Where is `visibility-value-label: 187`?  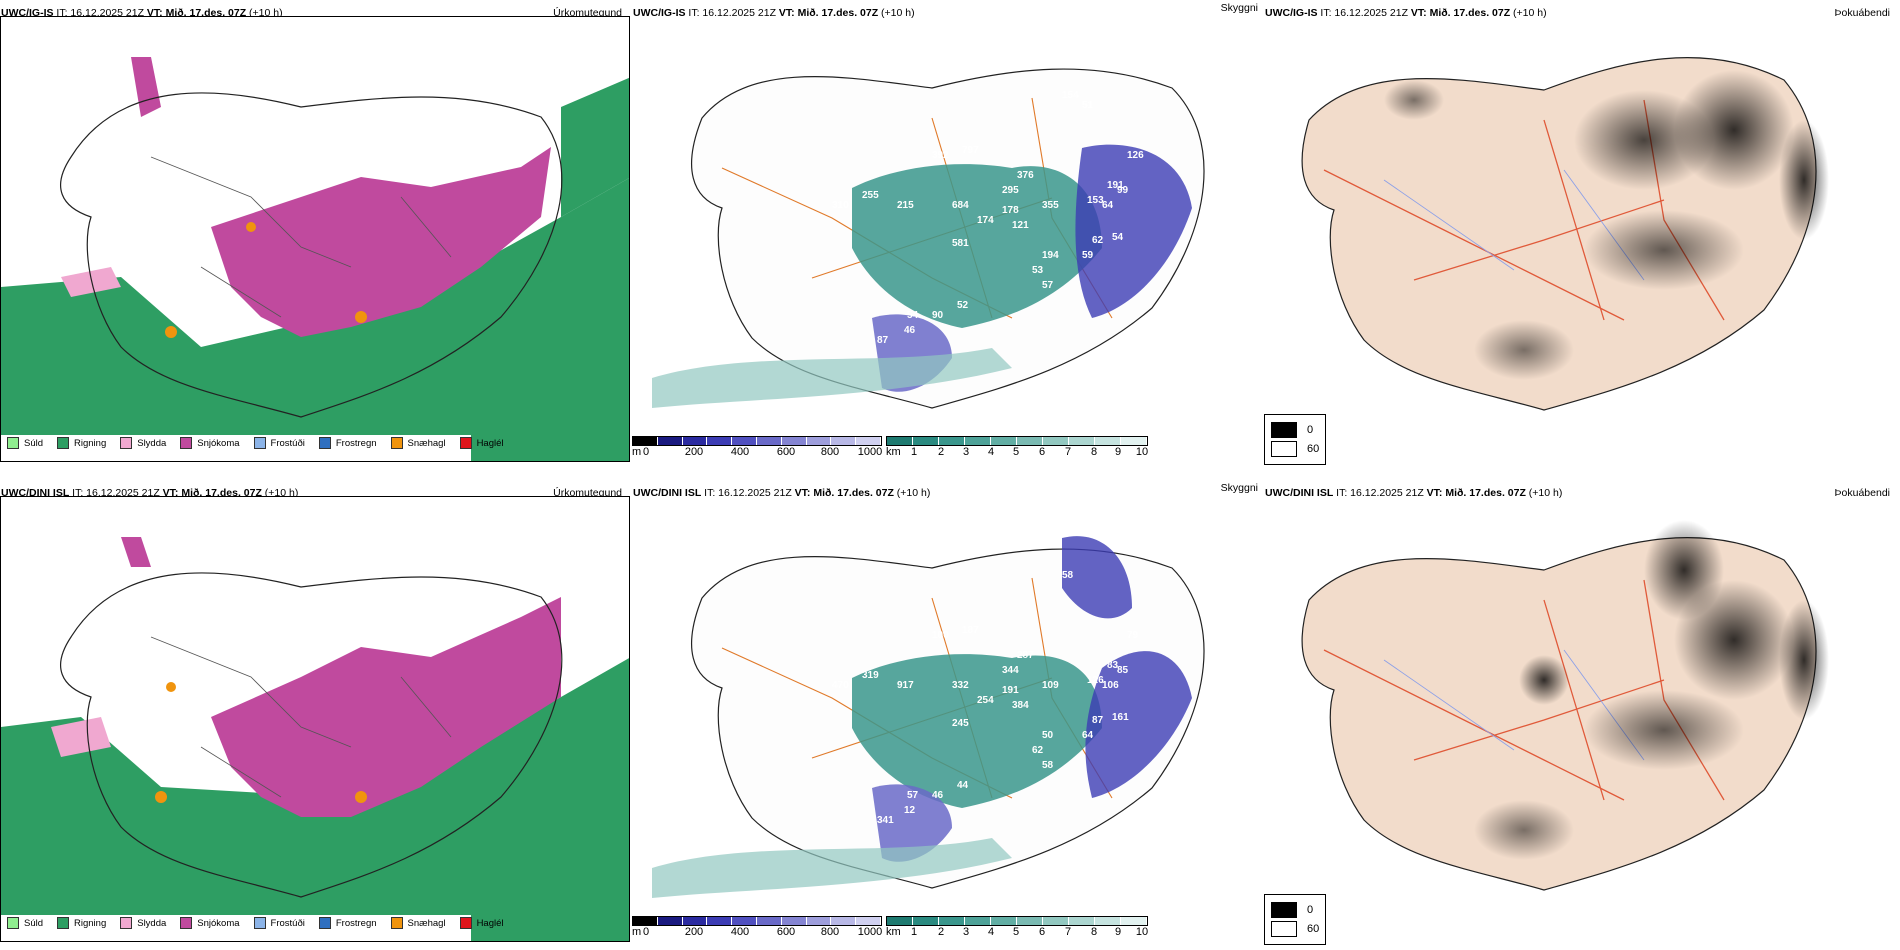 visibility-value-label: 187 is located at coordinates (970, 630).